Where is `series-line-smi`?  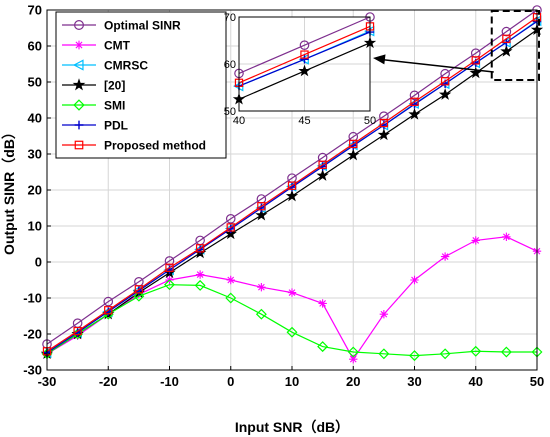 series-line-smi is located at coordinates (291, 320).